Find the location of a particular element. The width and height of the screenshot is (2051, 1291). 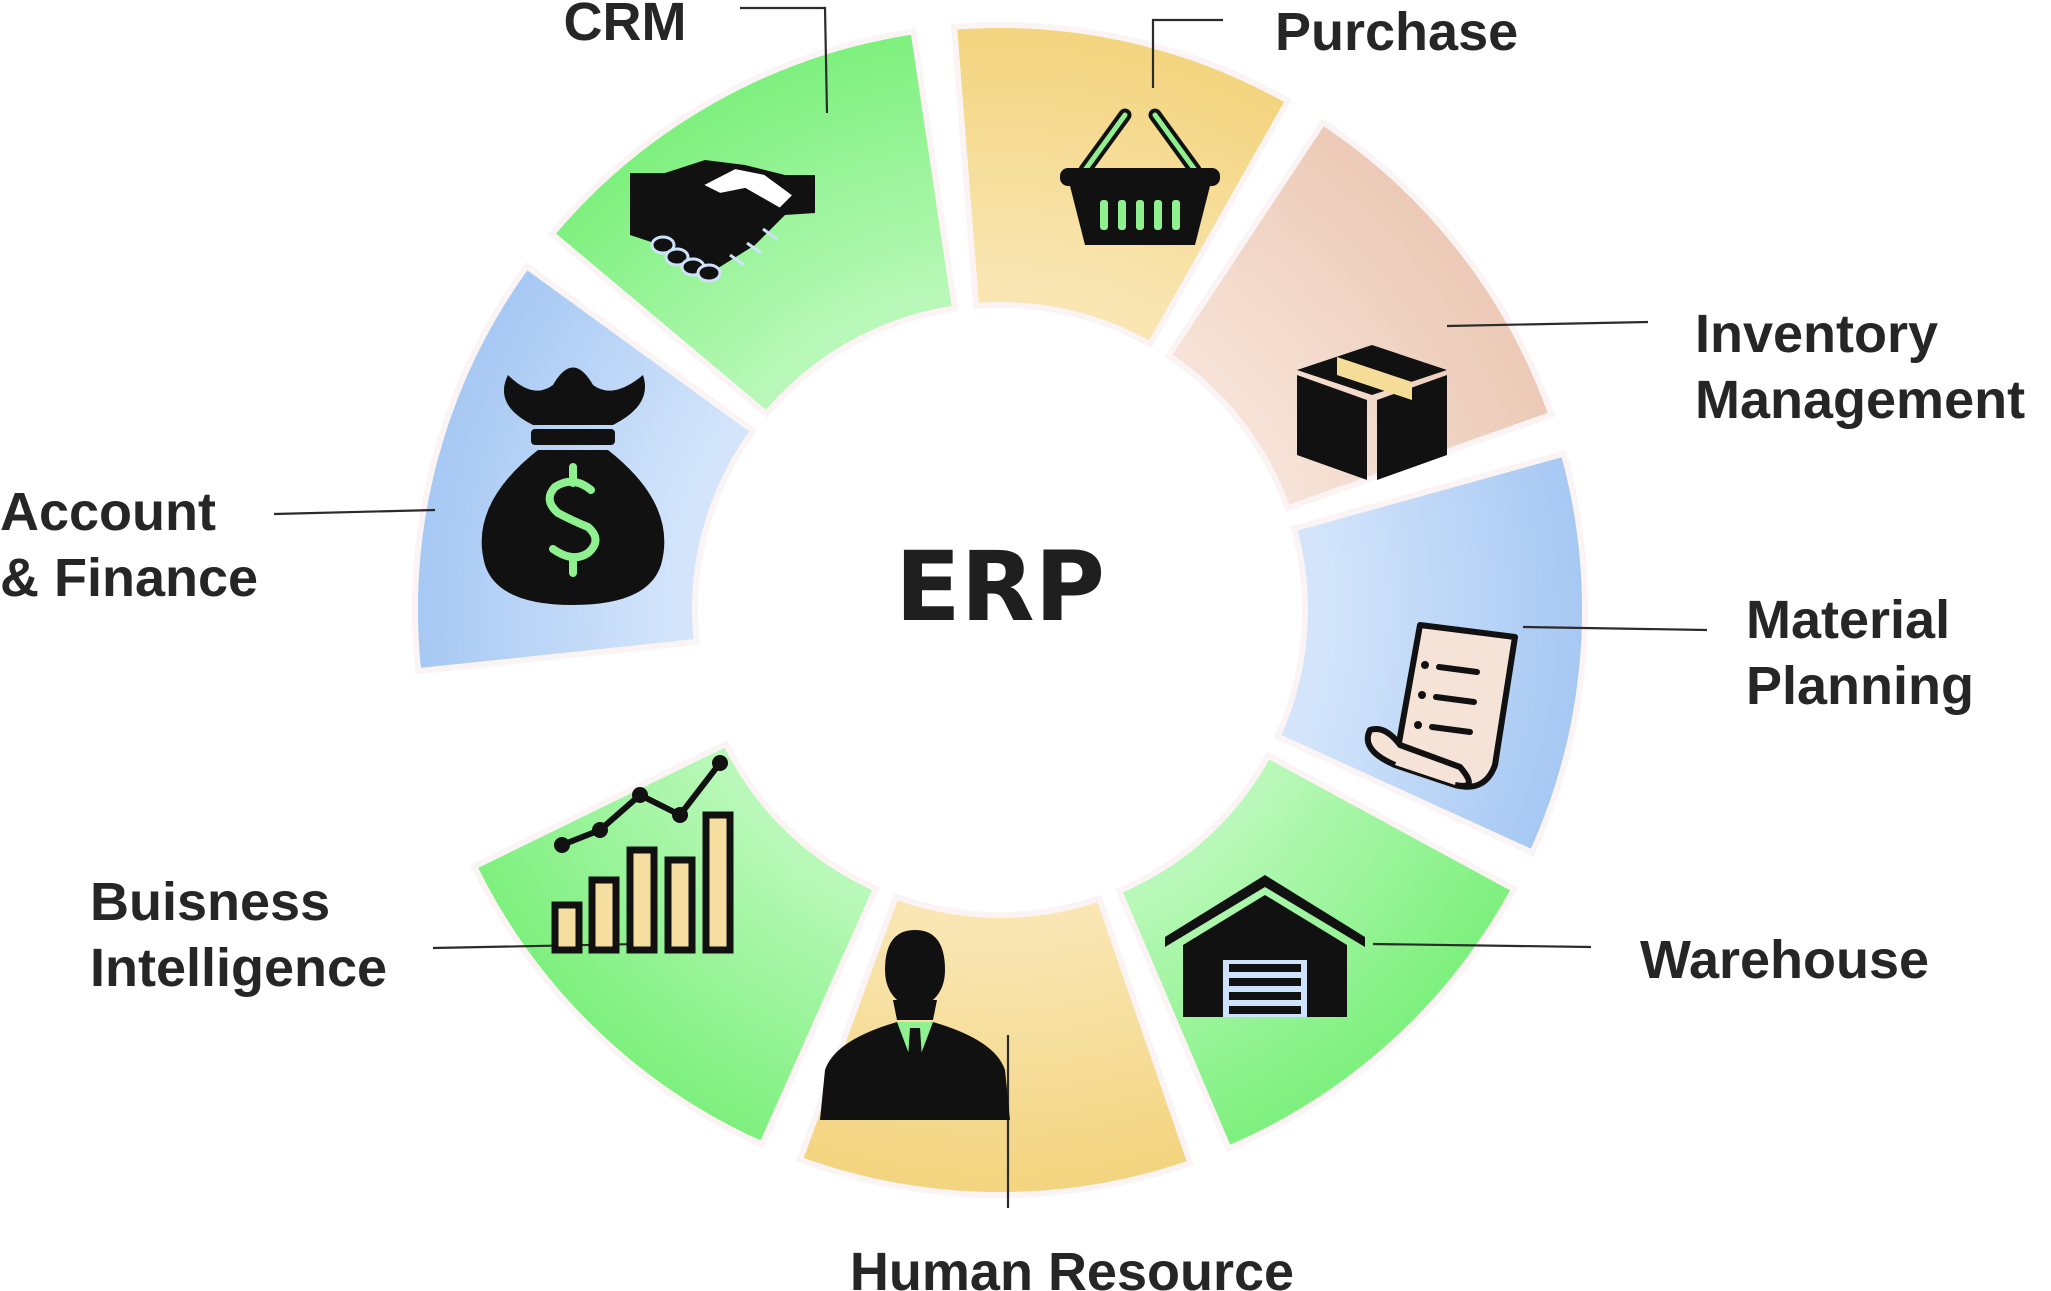

leader-finance is located at coordinates (354, 512).